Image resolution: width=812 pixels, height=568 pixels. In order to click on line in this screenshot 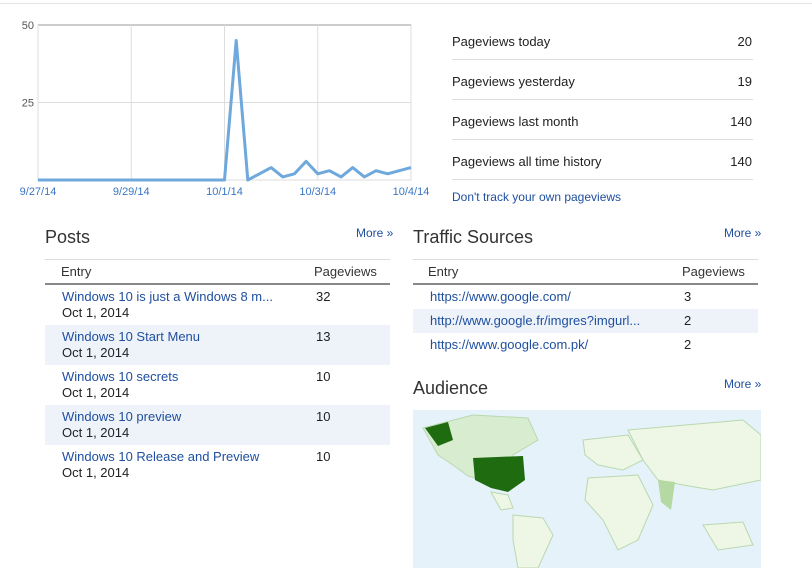, I will do `click(225, 110)`.